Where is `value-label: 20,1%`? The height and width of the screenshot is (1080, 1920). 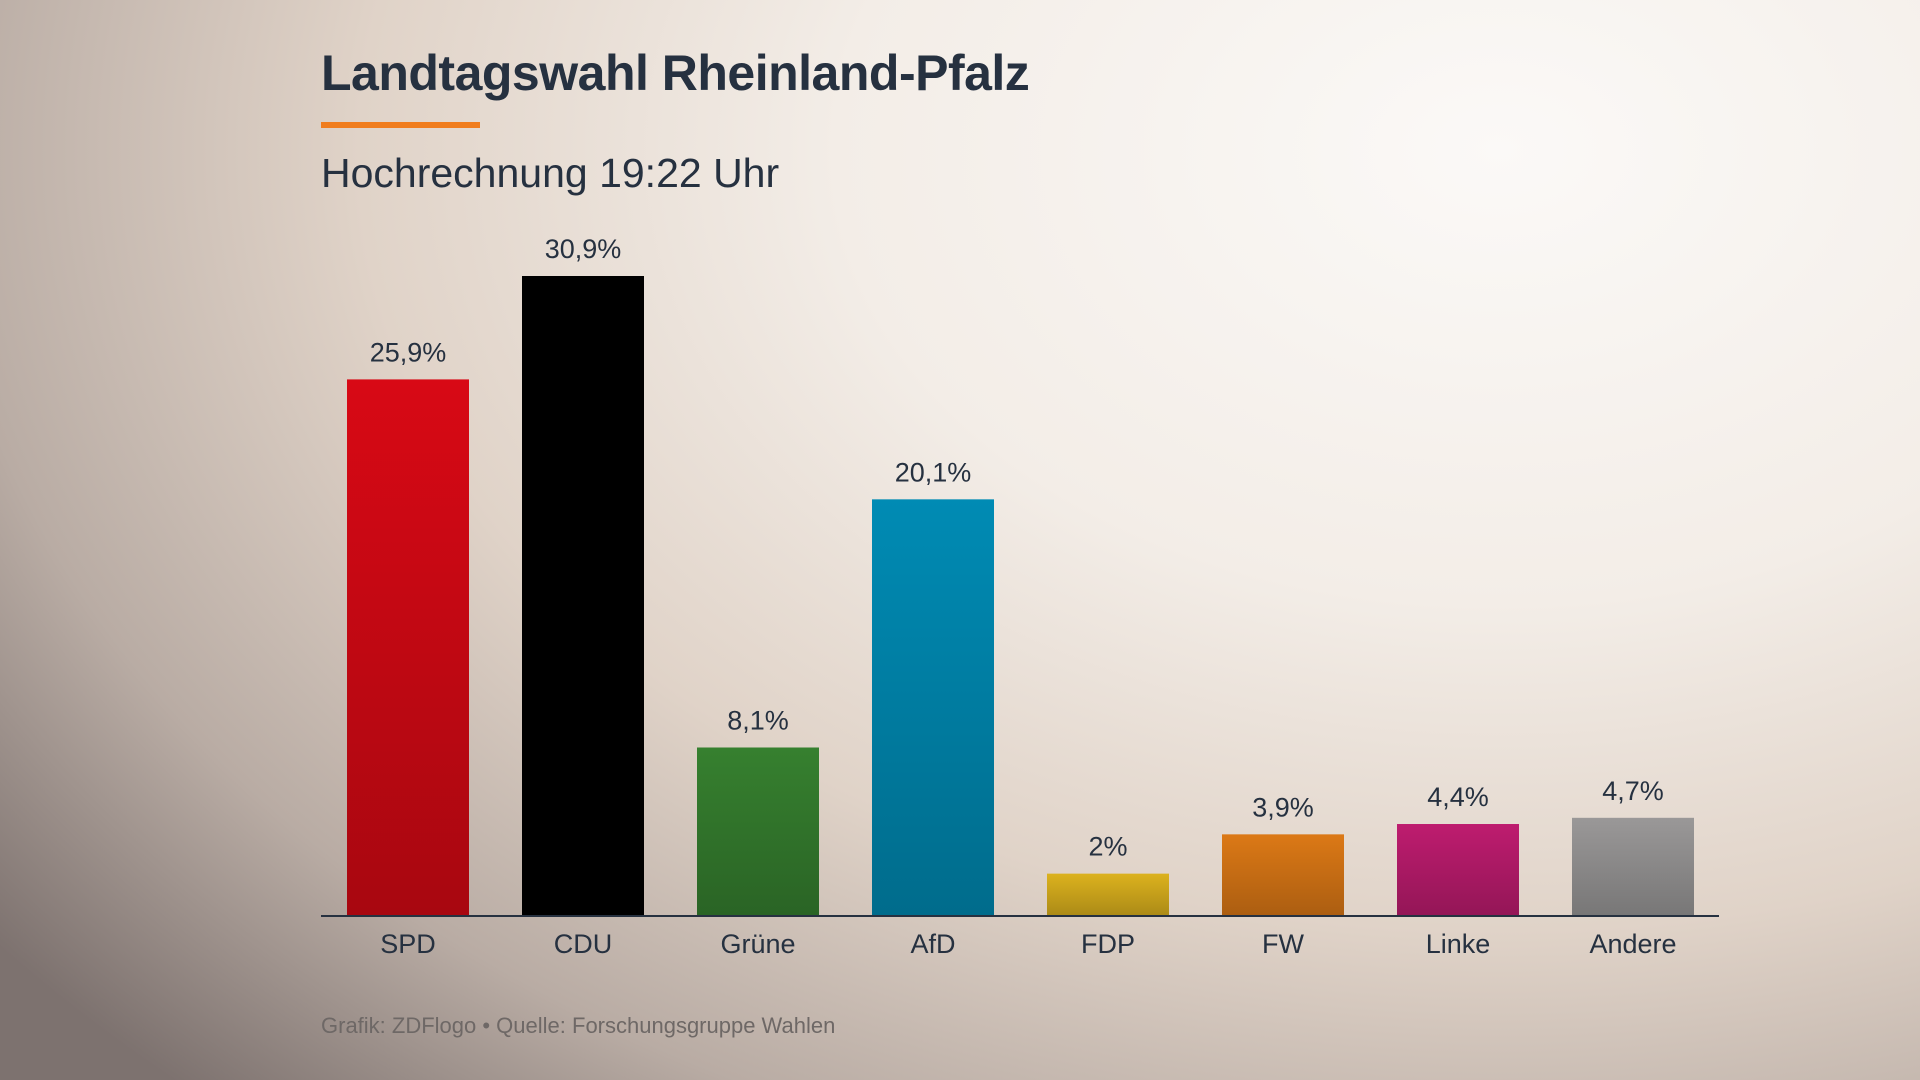
value-label: 20,1% is located at coordinates (933, 472).